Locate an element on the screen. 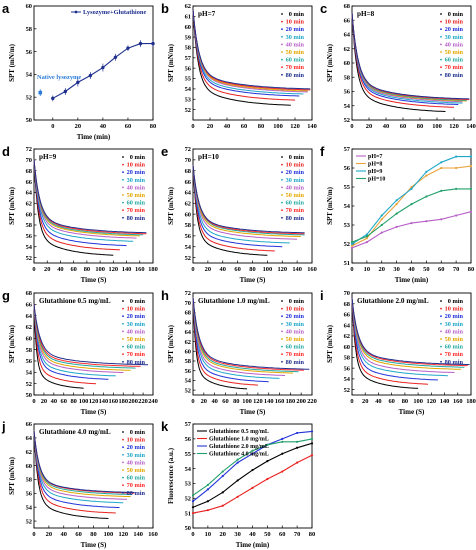  legend-label: 50 min is located at coordinates (295, 195).